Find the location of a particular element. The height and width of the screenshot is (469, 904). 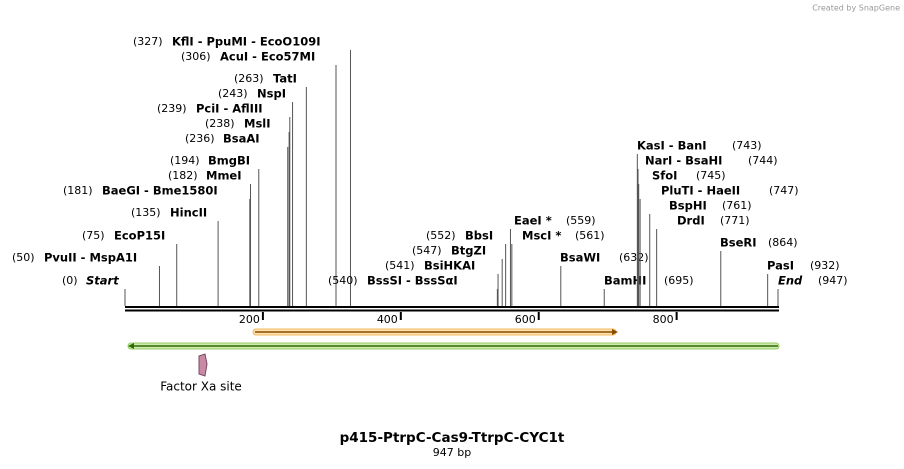

green-feature is located at coordinates (453, 346).